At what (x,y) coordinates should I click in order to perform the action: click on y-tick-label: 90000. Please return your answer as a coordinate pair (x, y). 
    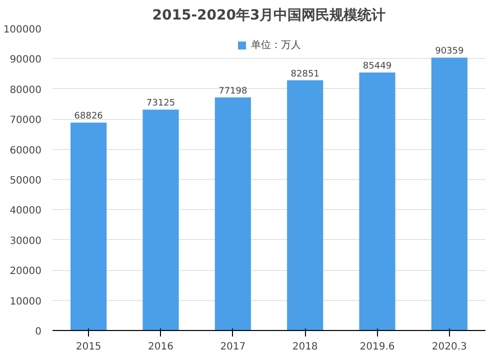
    Looking at the image, I should click on (26, 60).